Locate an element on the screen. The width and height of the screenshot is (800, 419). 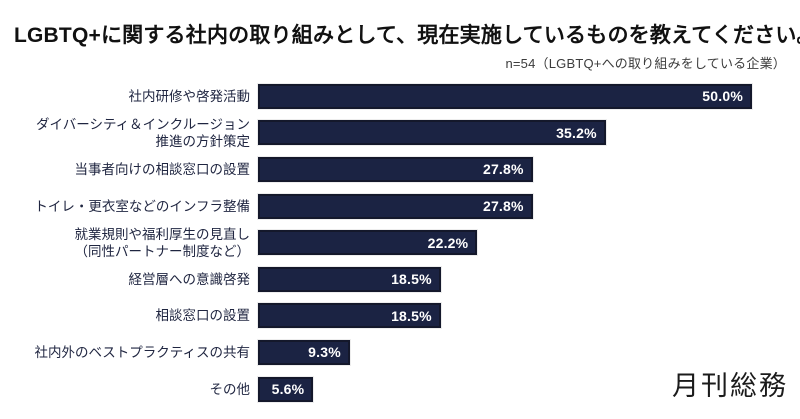
bar-row: 経営層への意識啓発 18.5% is located at coordinates (400, 279).